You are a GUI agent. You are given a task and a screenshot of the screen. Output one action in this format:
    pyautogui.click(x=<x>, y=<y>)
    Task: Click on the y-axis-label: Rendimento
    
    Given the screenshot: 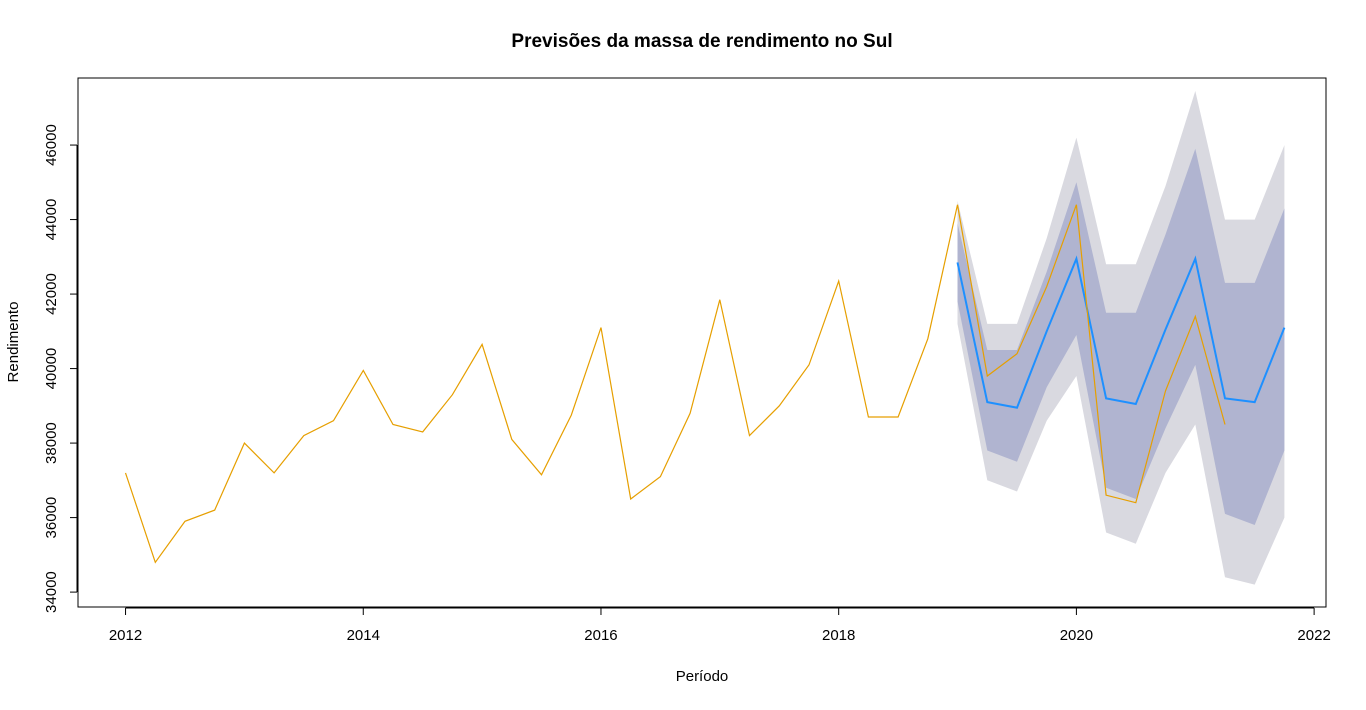 What is the action you would take?
    pyautogui.click(x=13, y=342)
    